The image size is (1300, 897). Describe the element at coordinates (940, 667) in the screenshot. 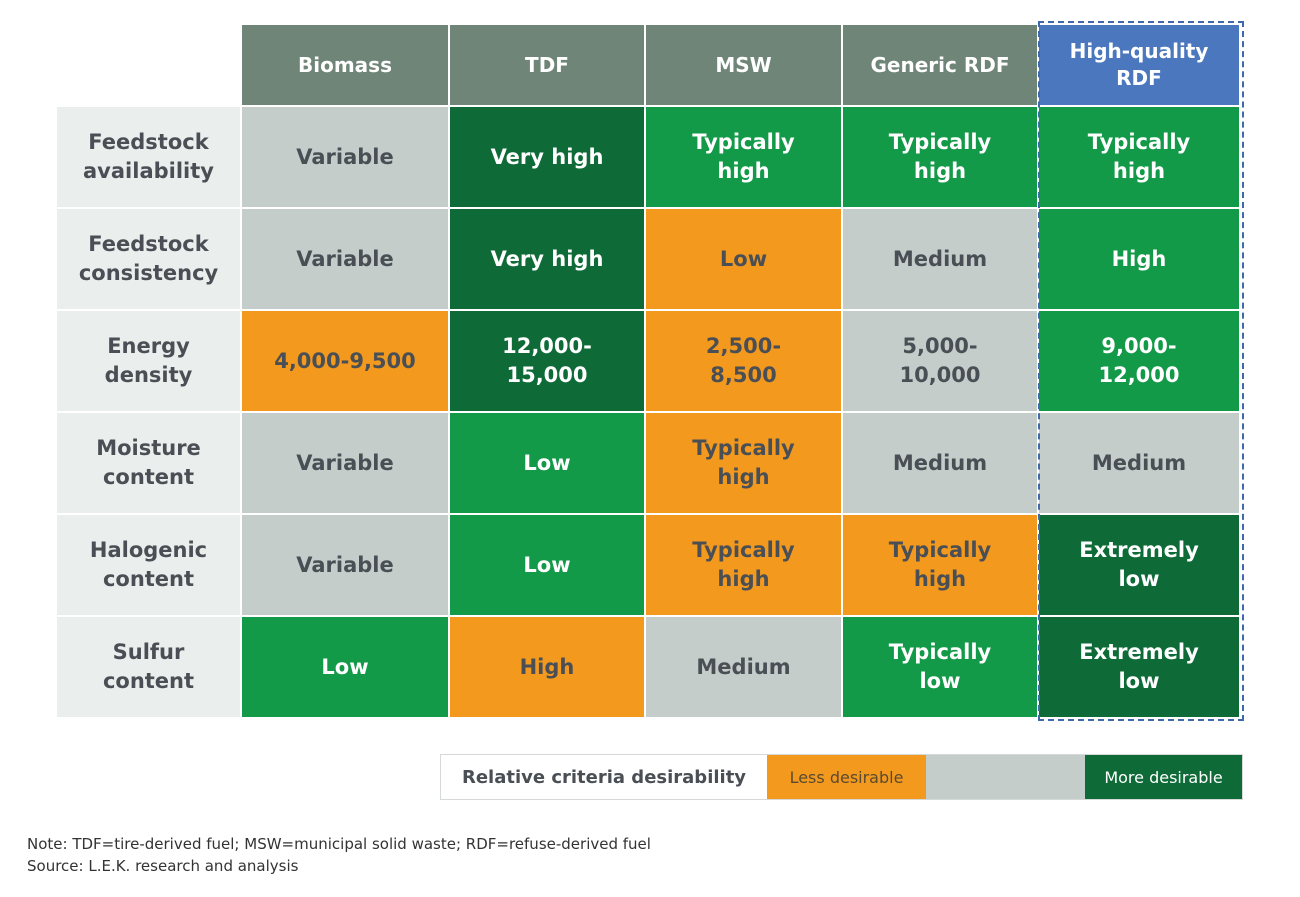

I see `table-cell: Typically low` at that location.